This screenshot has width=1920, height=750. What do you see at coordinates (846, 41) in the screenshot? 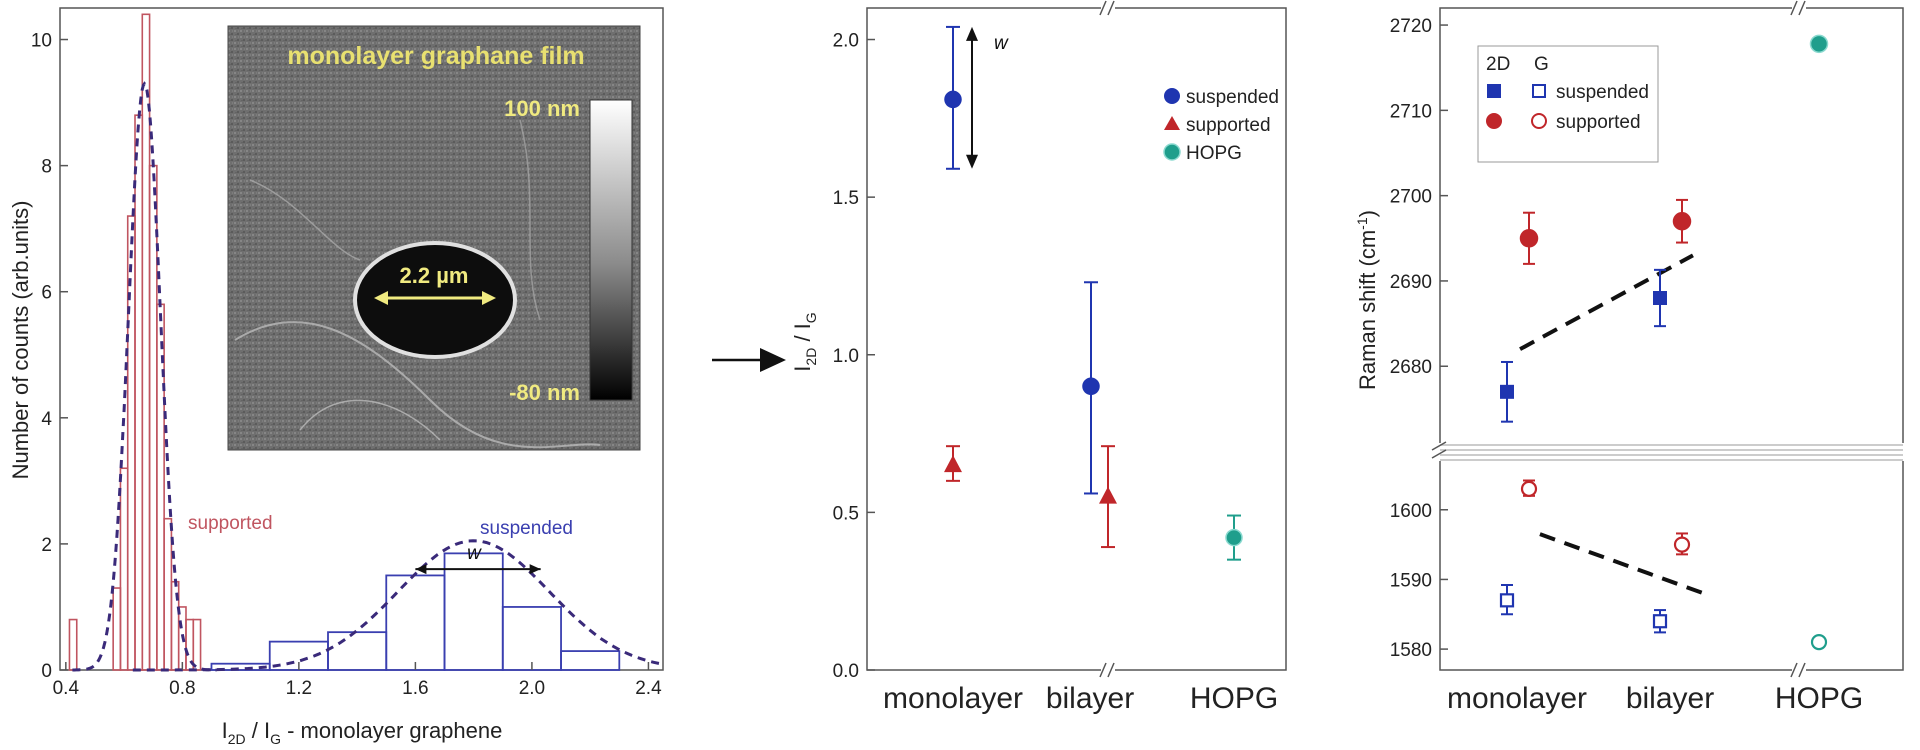
I see `y-tick-label: 2.0` at bounding box center [846, 41].